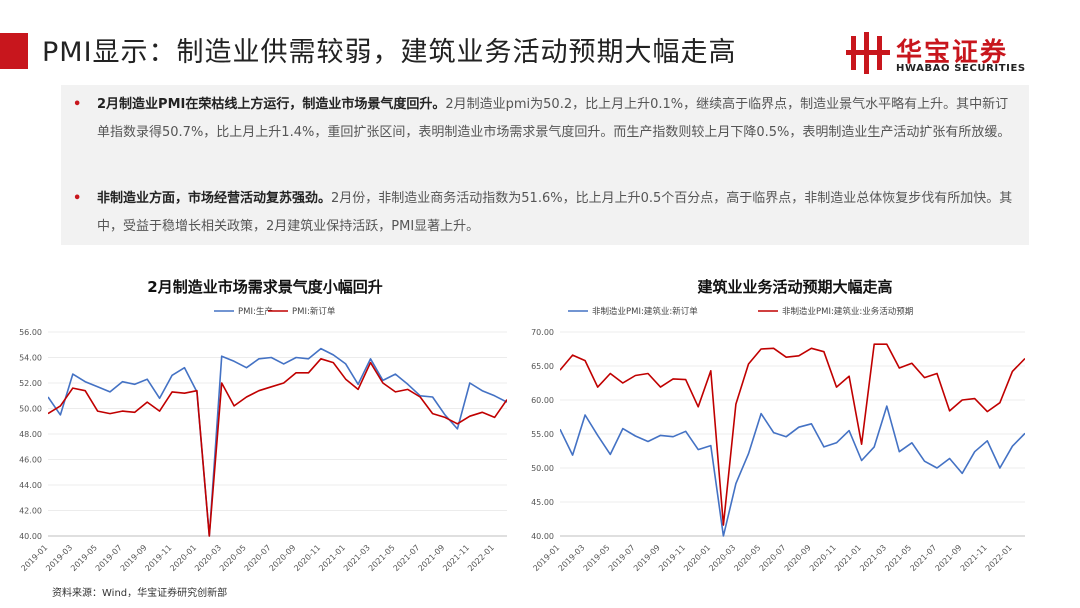 This screenshot has width=1080, height=608. Describe the element at coordinates (314, 311) in the screenshot. I see `legend-label: PMI:新订单` at that location.